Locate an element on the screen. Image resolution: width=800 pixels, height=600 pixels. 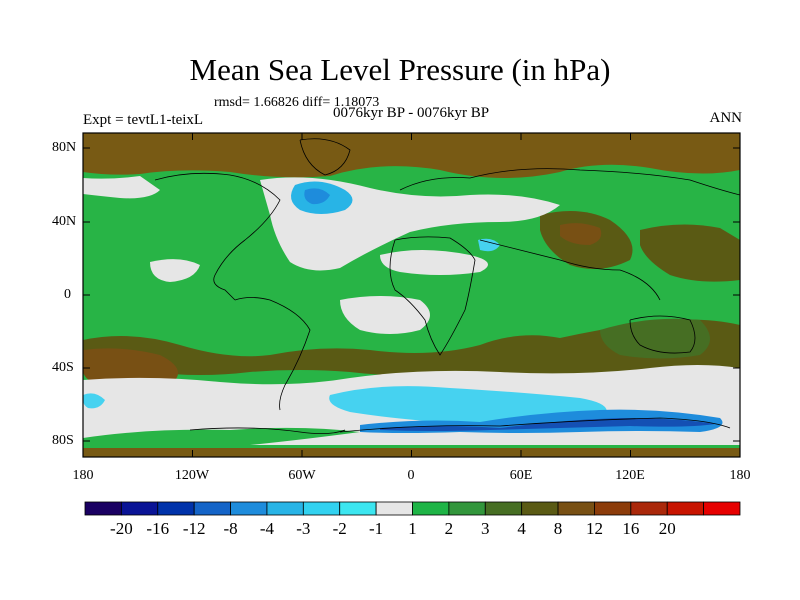
colorbar-label: 4 is located at coordinates (521, 528).